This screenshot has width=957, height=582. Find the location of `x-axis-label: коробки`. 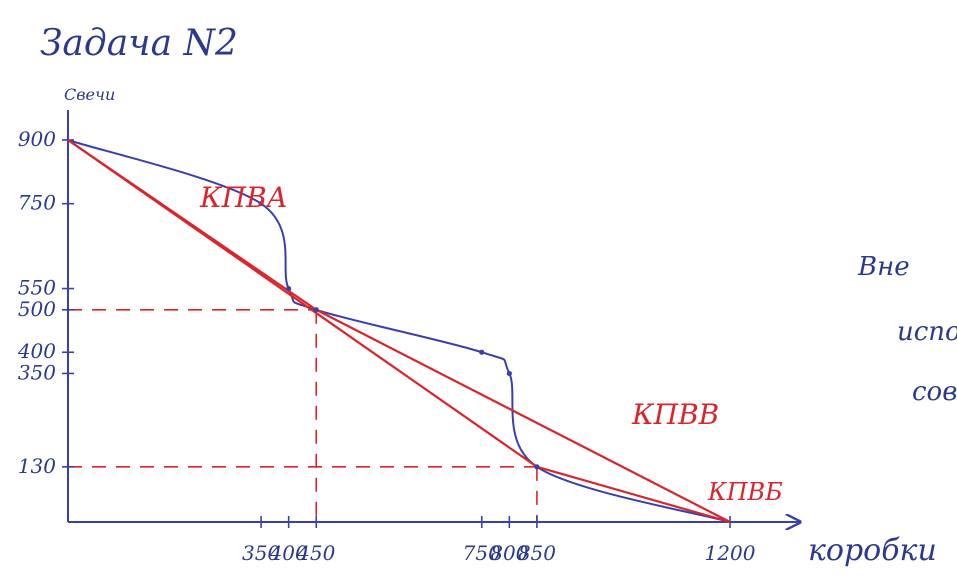

x-axis-label: коробки is located at coordinates (872, 550).